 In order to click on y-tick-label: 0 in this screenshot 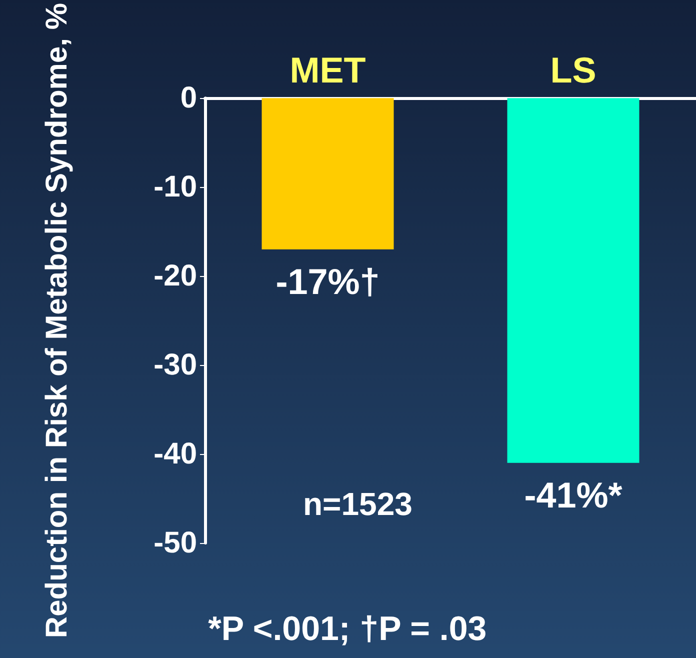, I will do `click(188, 98)`.